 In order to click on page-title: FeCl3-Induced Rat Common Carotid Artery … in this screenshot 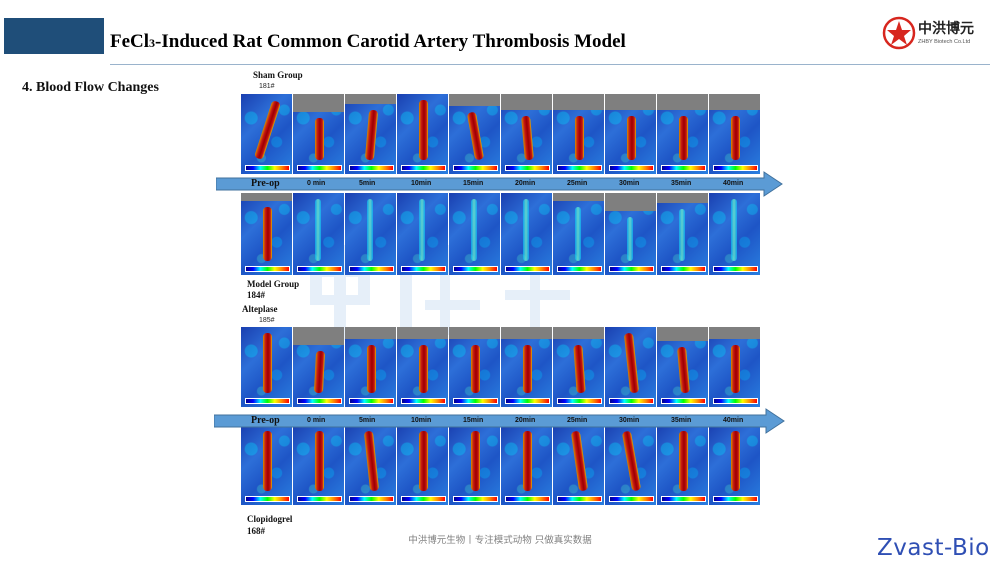, I will do `click(368, 41)`.